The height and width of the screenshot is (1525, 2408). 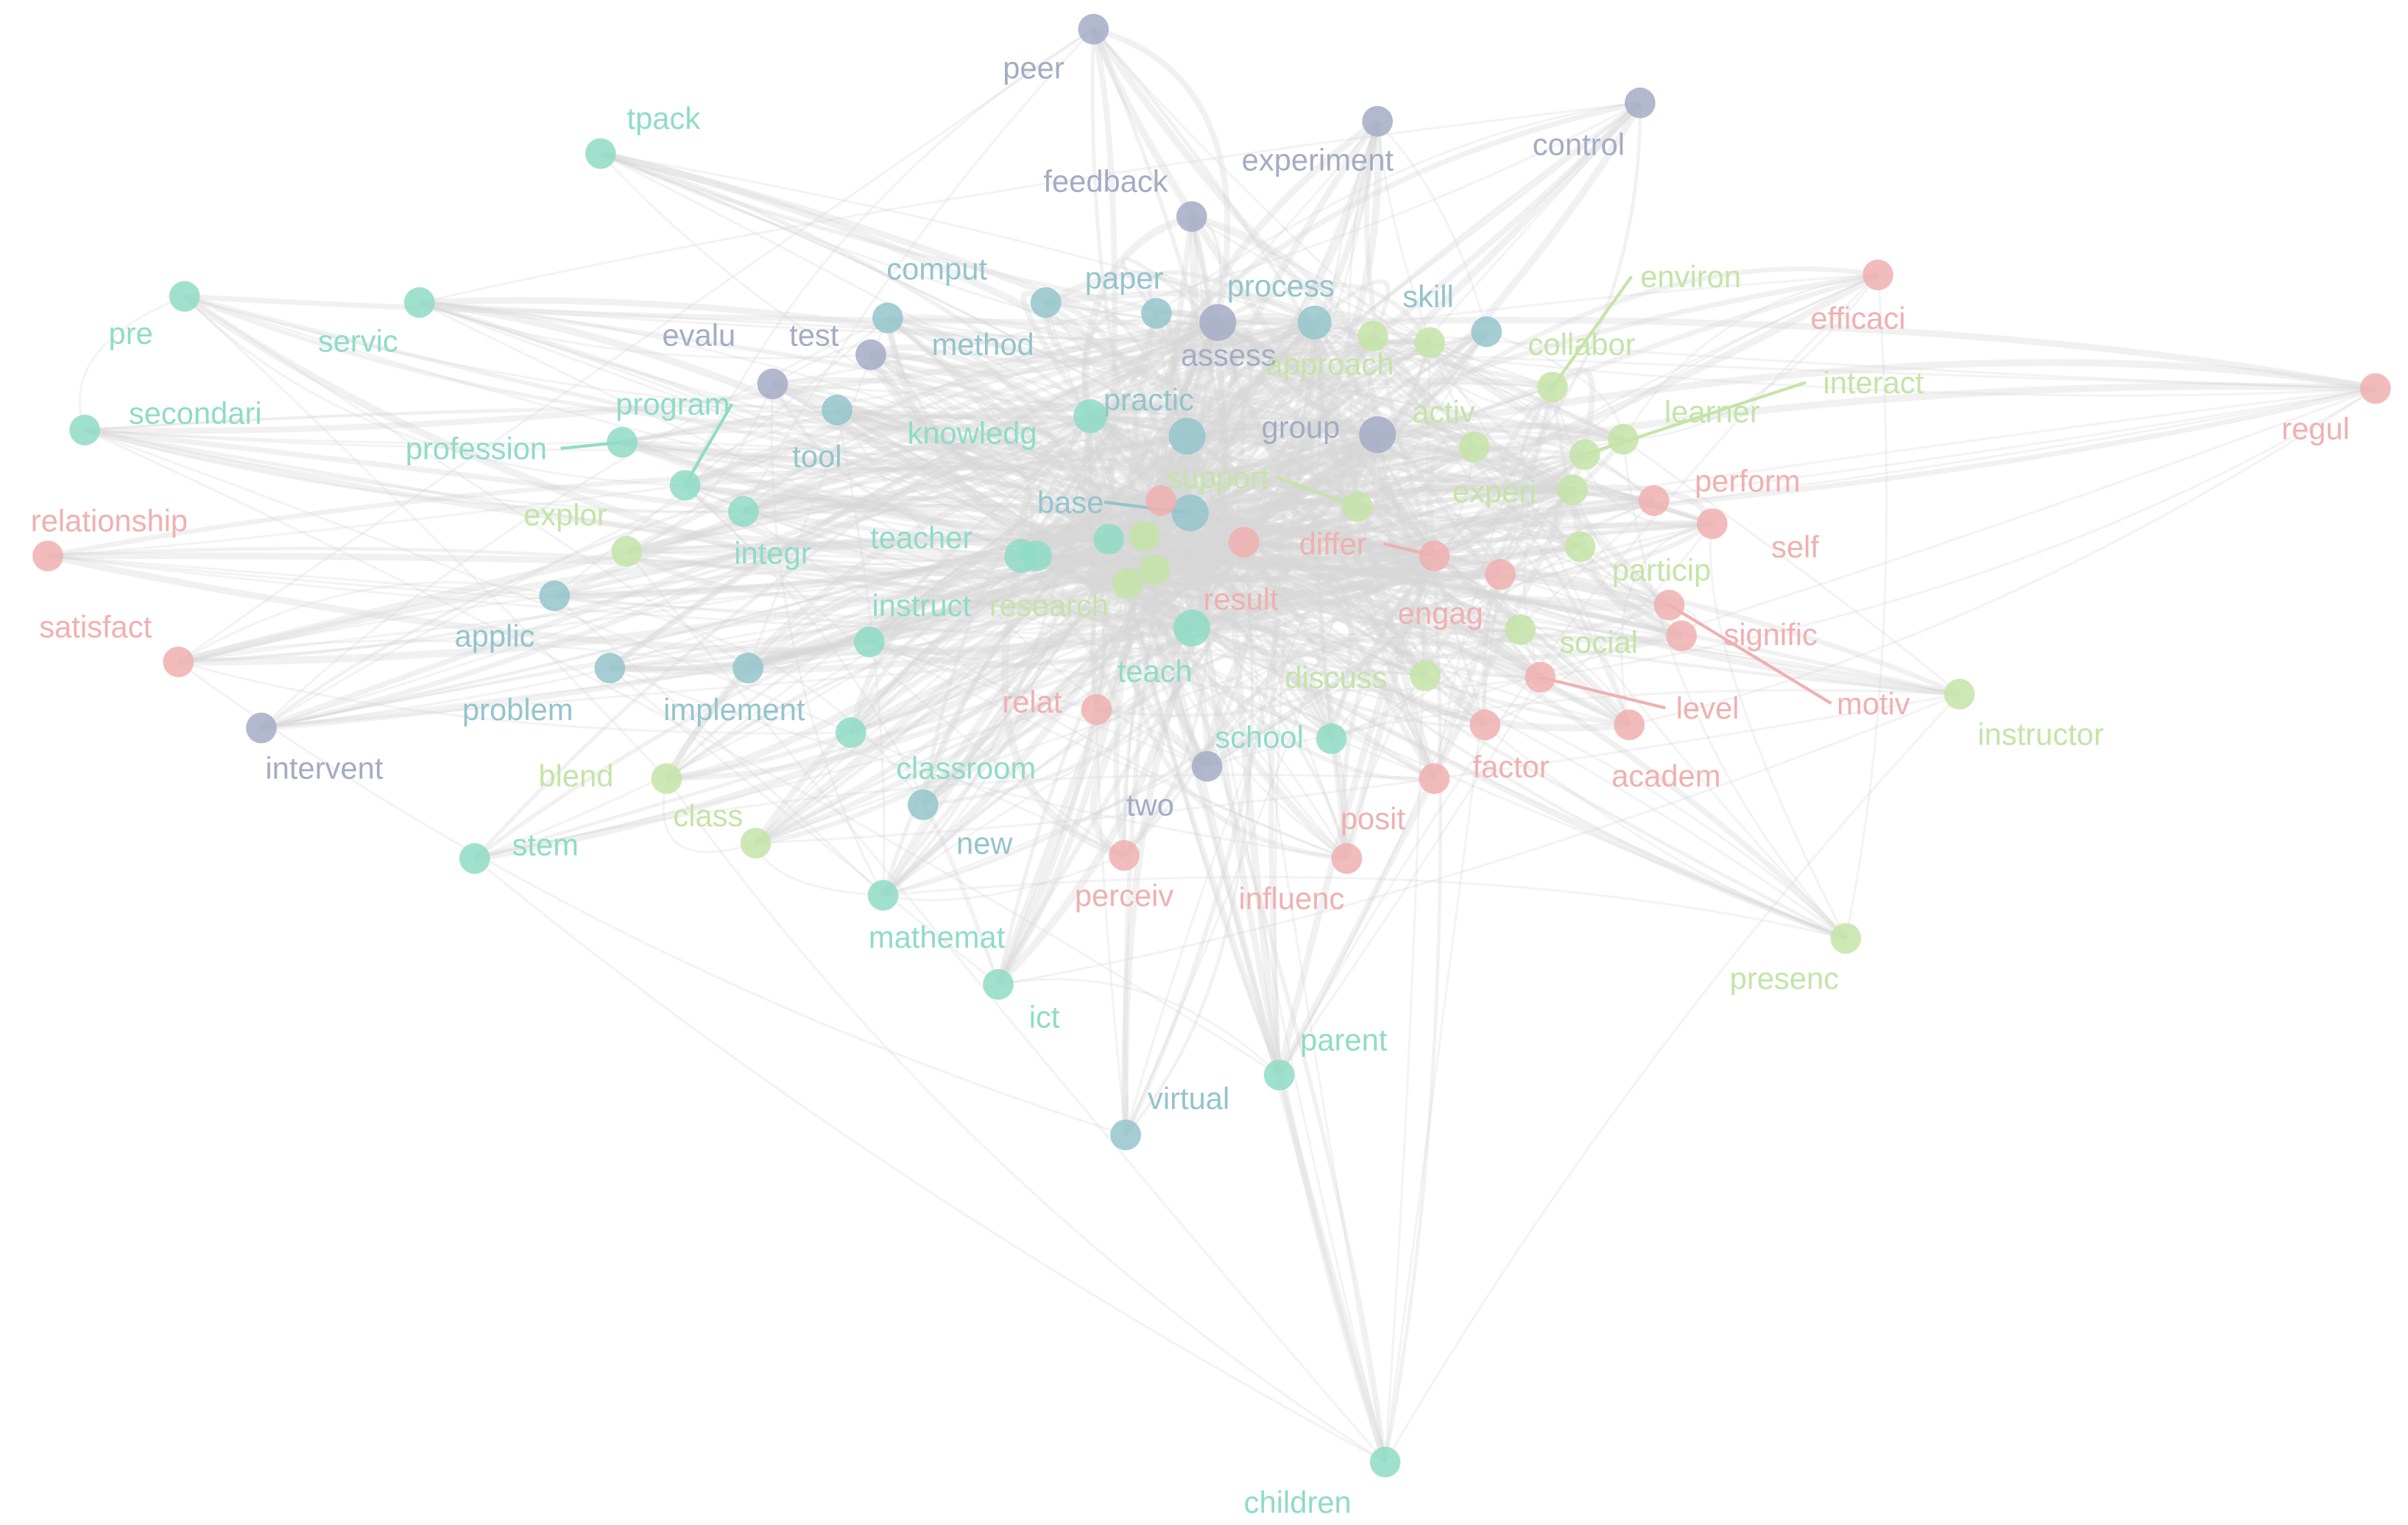 What do you see at coordinates (1521, 629) in the screenshot?
I see `node-social` at bounding box center [1521, 629].